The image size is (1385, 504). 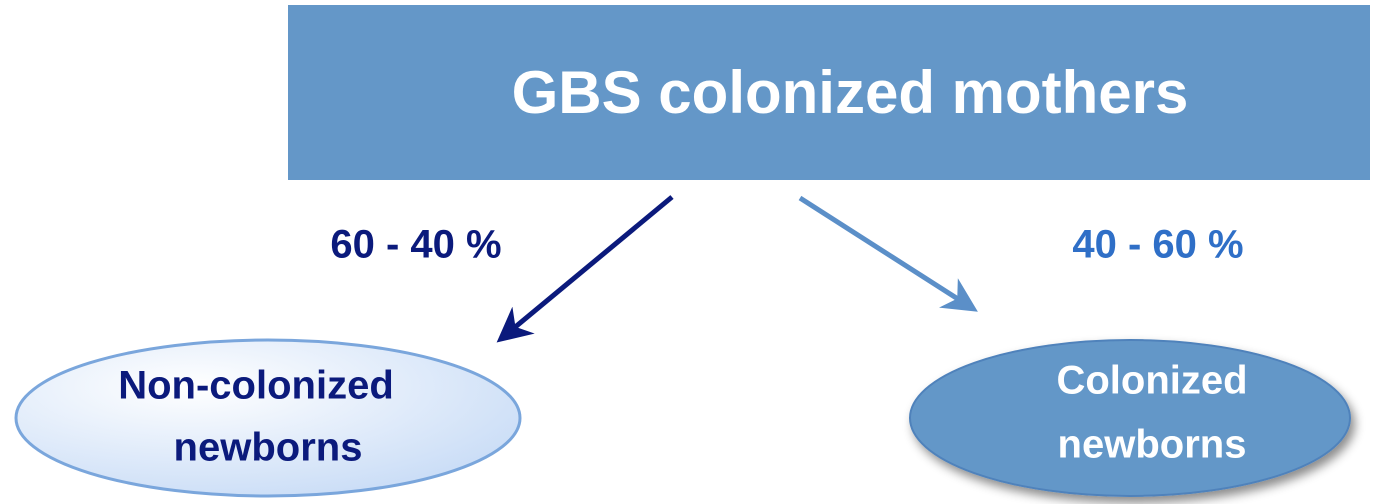 What do you see at coordinates (1151, 381) in the screenshot?
I see `node-label: Colonized` at bounding box center [1151, 381].